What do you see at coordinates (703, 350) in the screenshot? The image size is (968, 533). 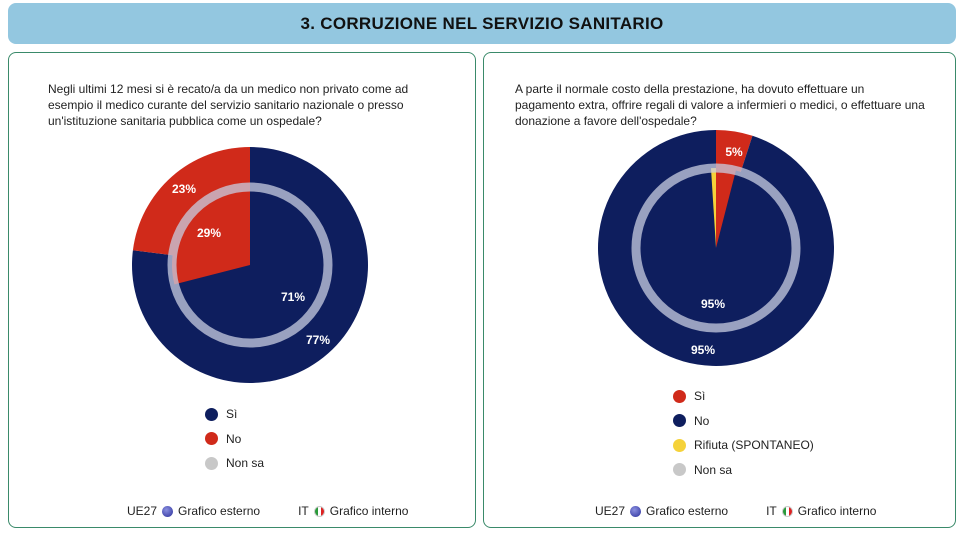 I see `label-outer-no: 95%` at bounding box center [703, 350].